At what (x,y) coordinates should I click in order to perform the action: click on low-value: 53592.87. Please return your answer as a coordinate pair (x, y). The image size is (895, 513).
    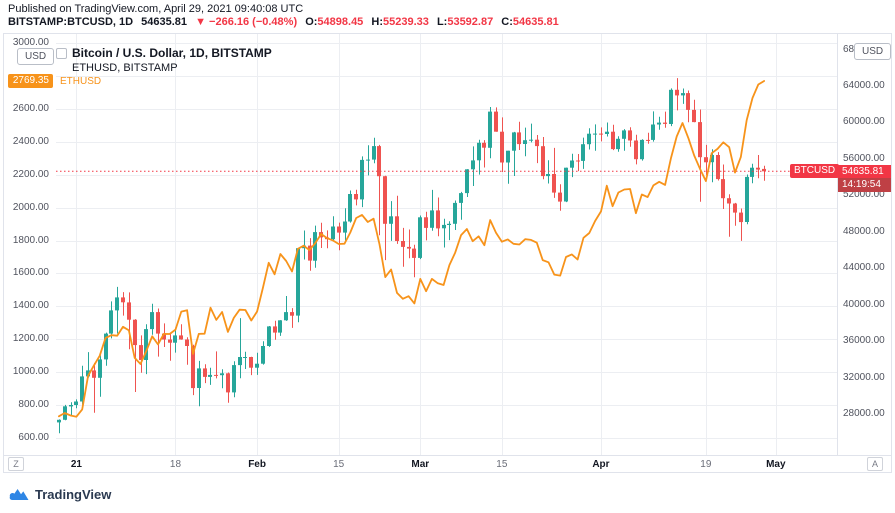
    Looking at the image, I should click on (470, 22).